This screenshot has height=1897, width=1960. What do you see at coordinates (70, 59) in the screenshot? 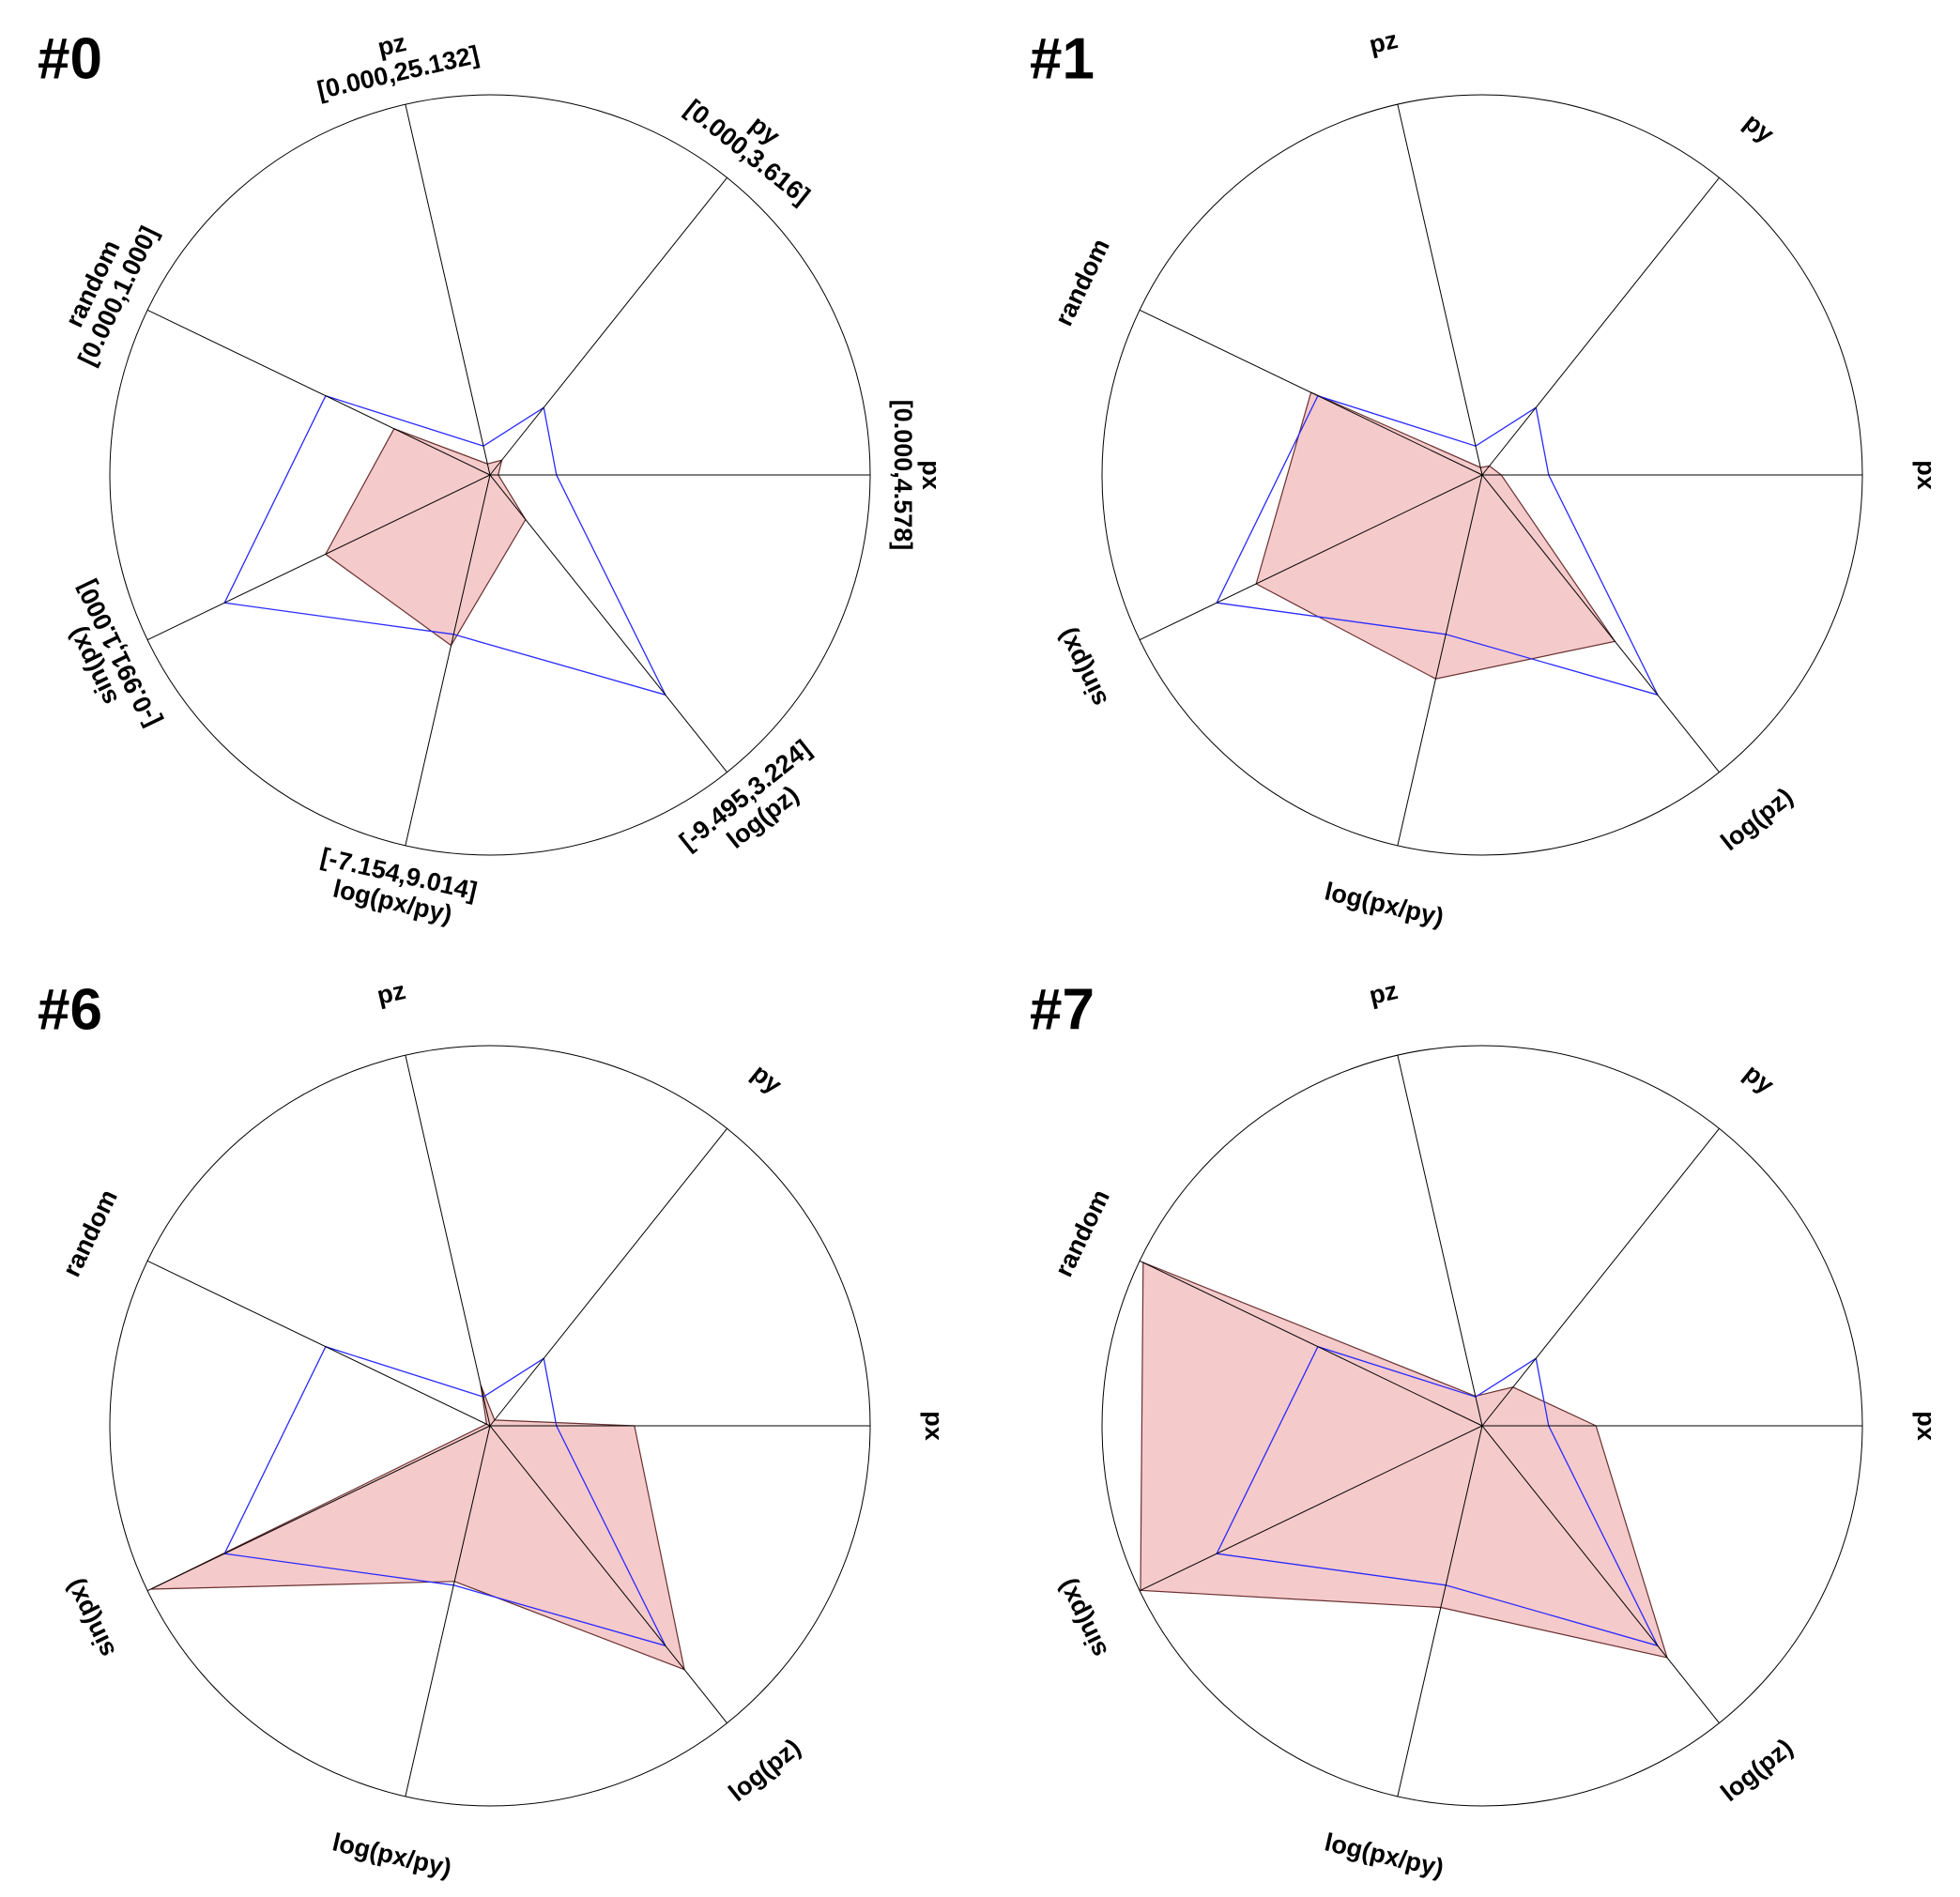
I see `panel-title: #0` at bounding box center [70, 59].